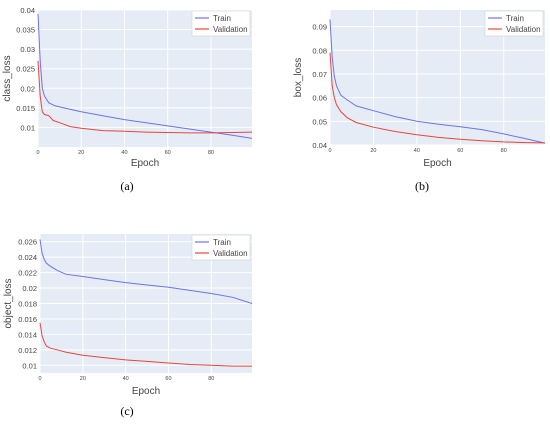 Image resolution: width=550 pixels, height=425 pixels. I want to click on y-tick-label: 0.018, so click(27, 304).